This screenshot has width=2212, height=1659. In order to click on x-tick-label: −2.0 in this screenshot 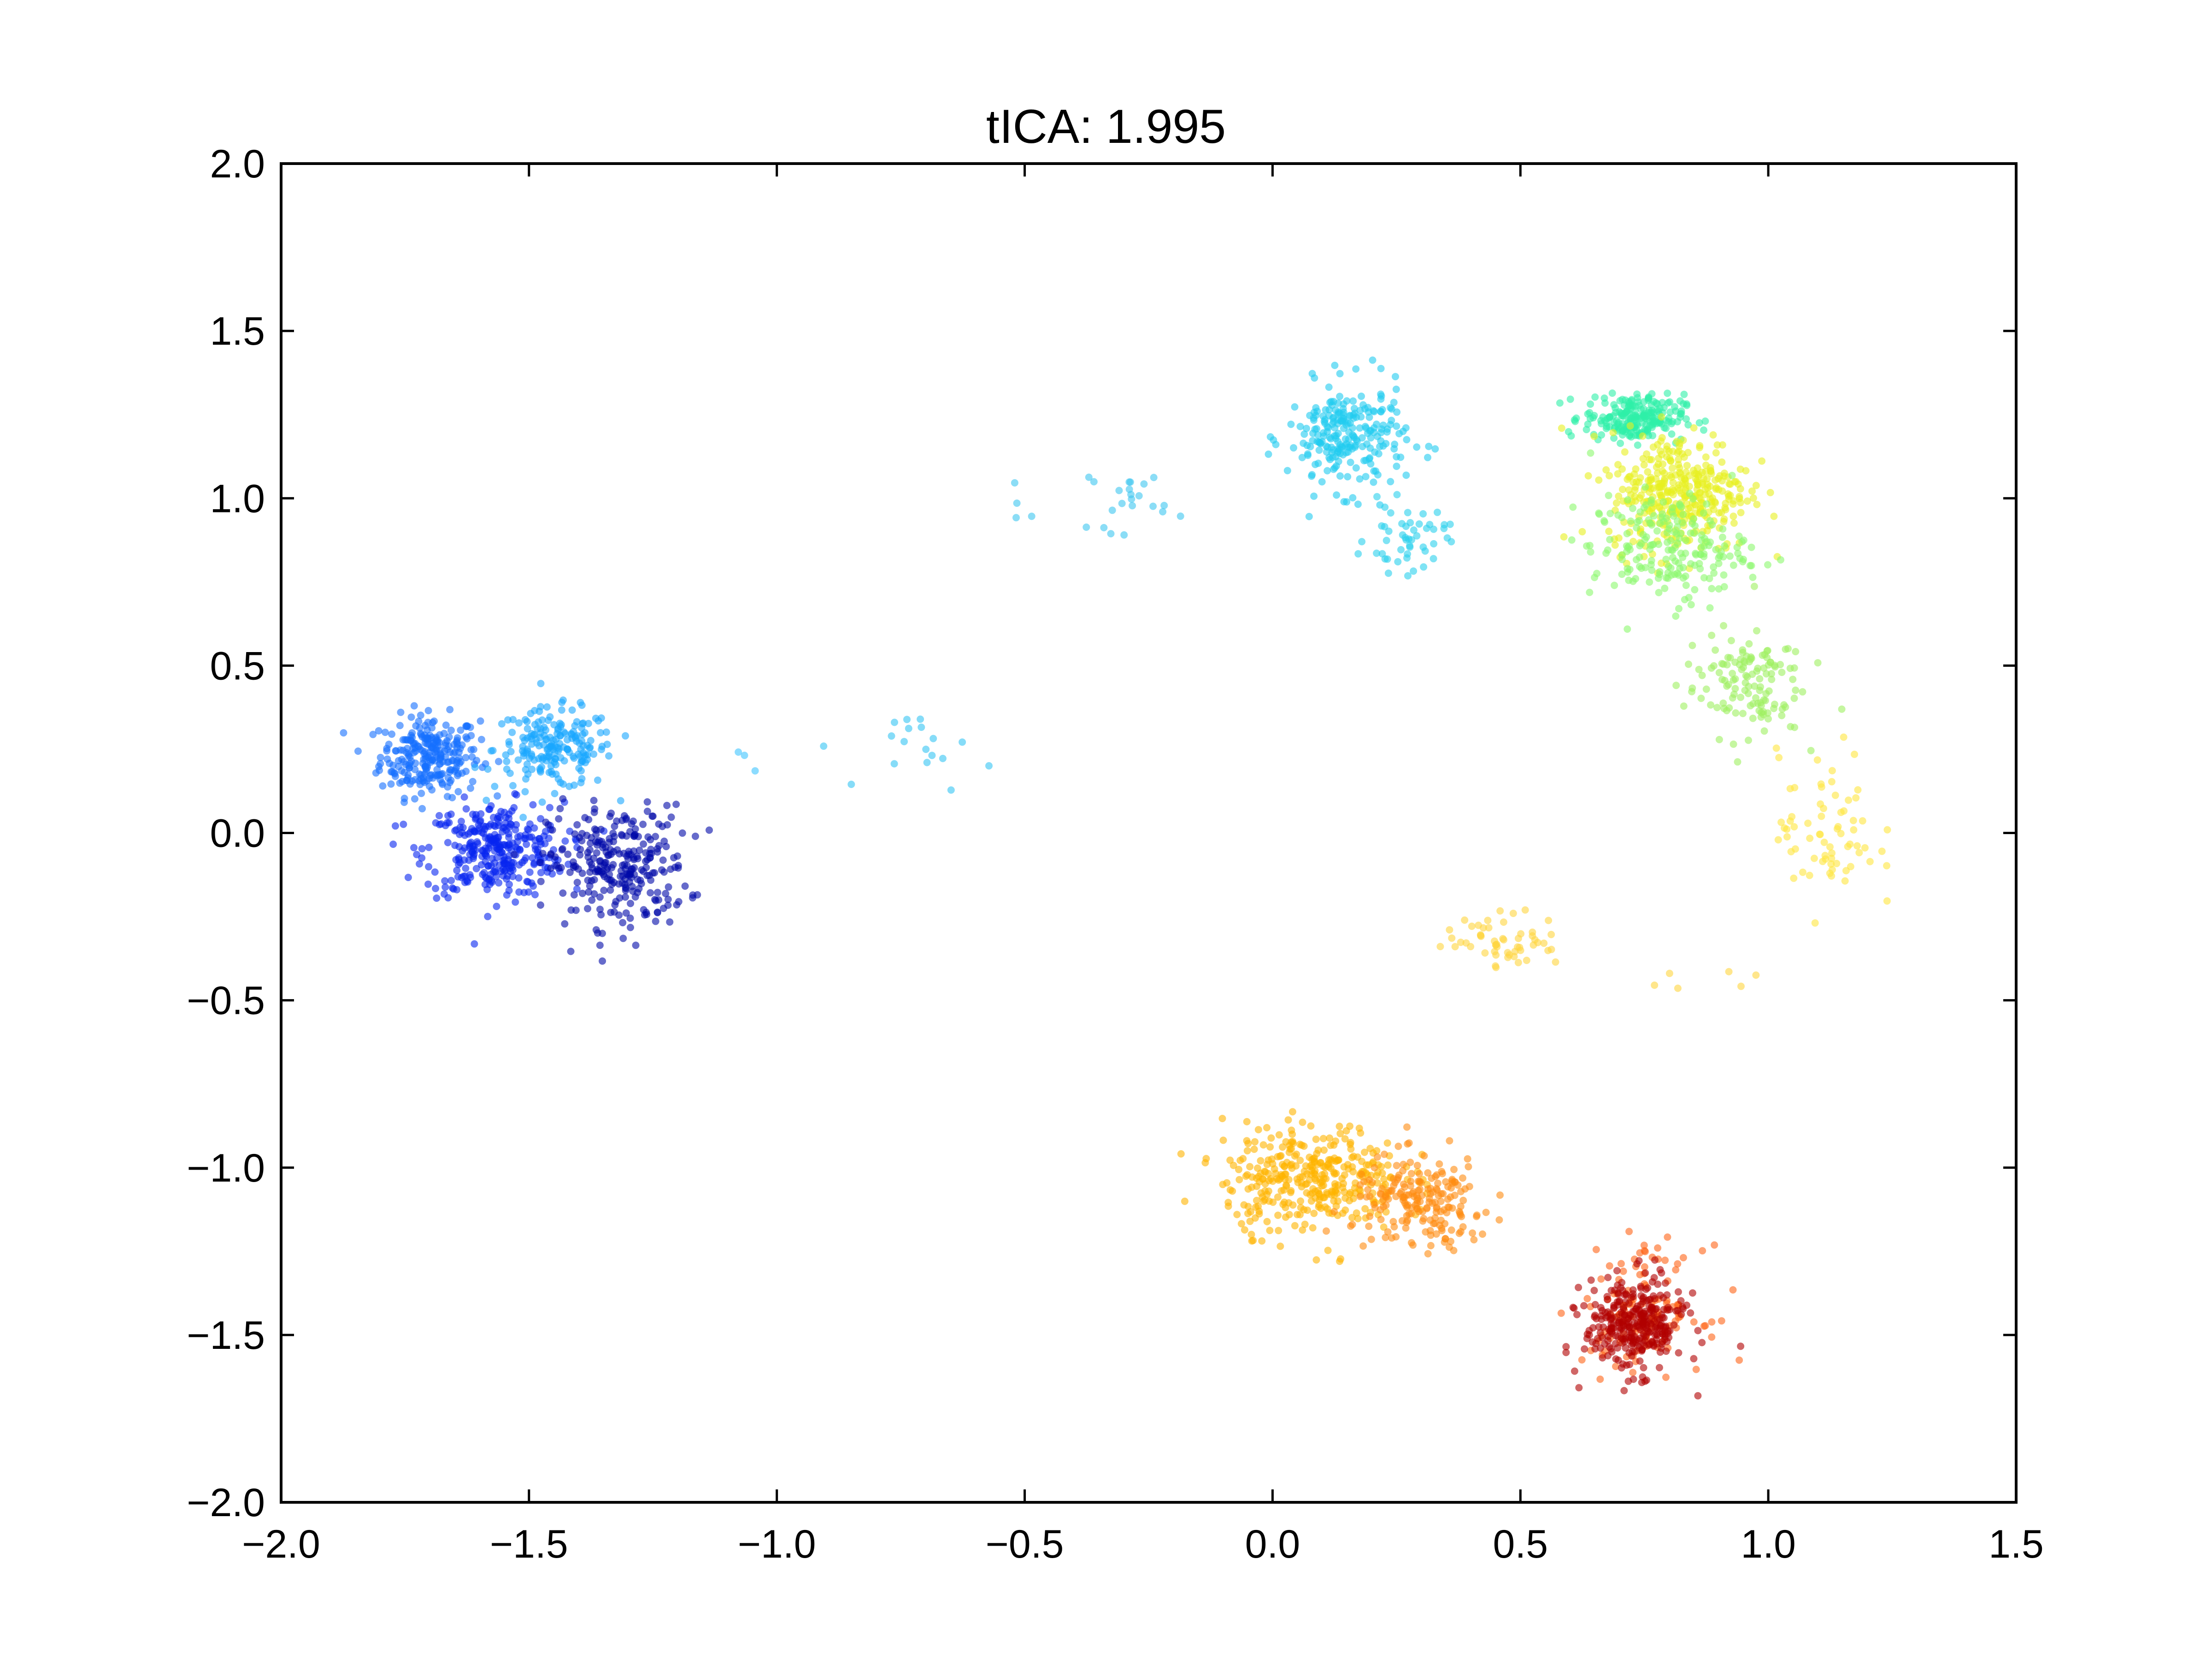, I will do `click(281, 1544)`.